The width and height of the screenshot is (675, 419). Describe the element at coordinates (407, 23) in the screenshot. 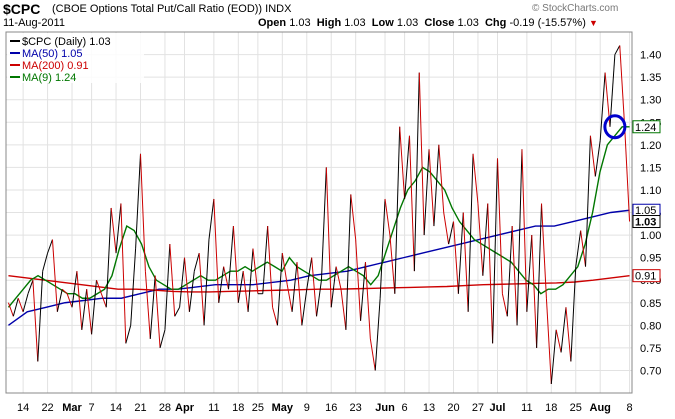

I see `low-value: 1.03` at that location.